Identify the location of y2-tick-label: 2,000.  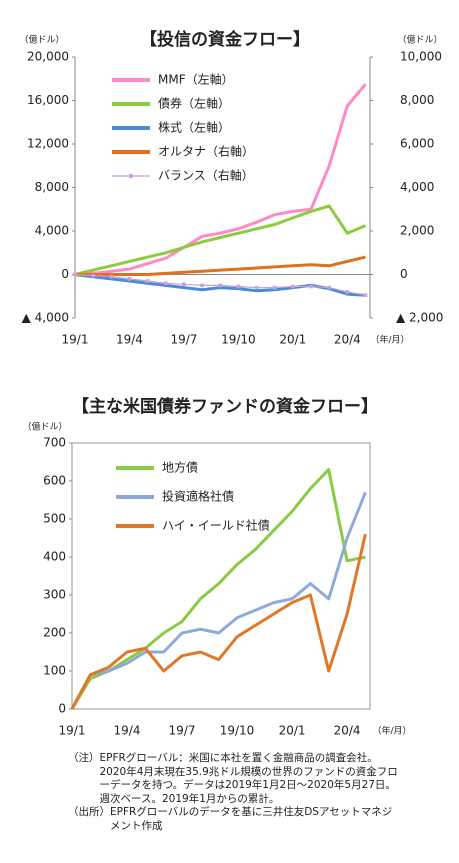
(417, 231).